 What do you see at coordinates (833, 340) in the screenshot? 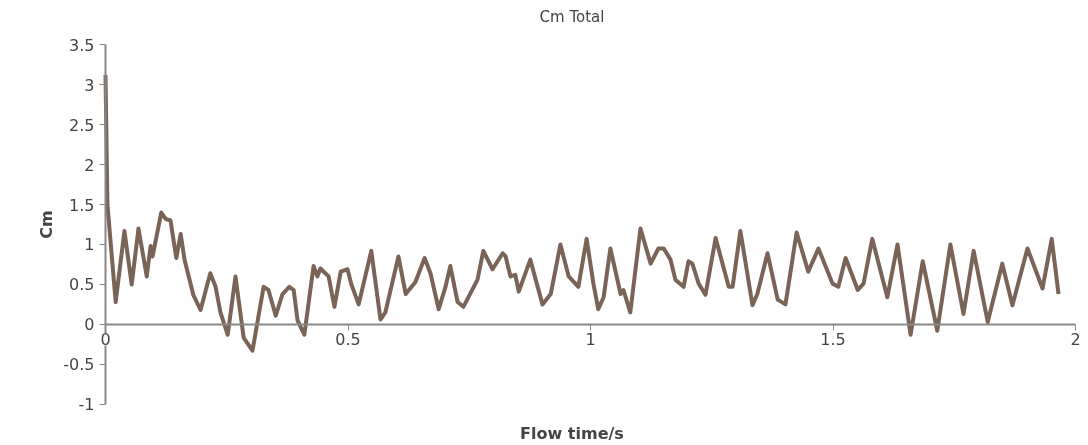
I see `x-tick-label: 1.5` at bounding box center [833, 340].